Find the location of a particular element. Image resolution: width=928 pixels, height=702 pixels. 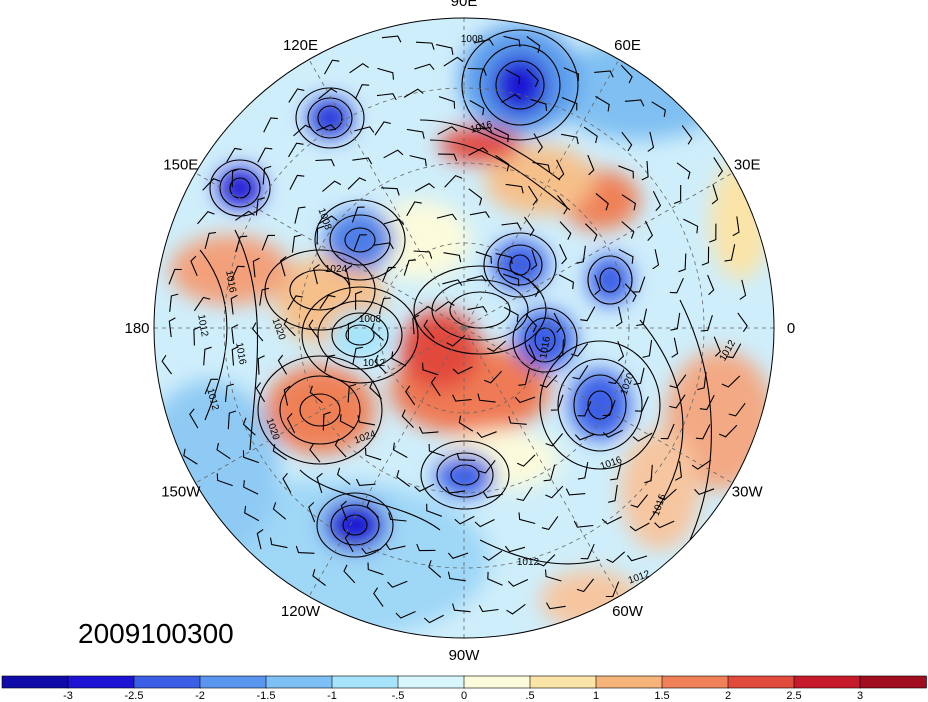

colorbar-tick-label: 2 is located at coordinates (728, 696).